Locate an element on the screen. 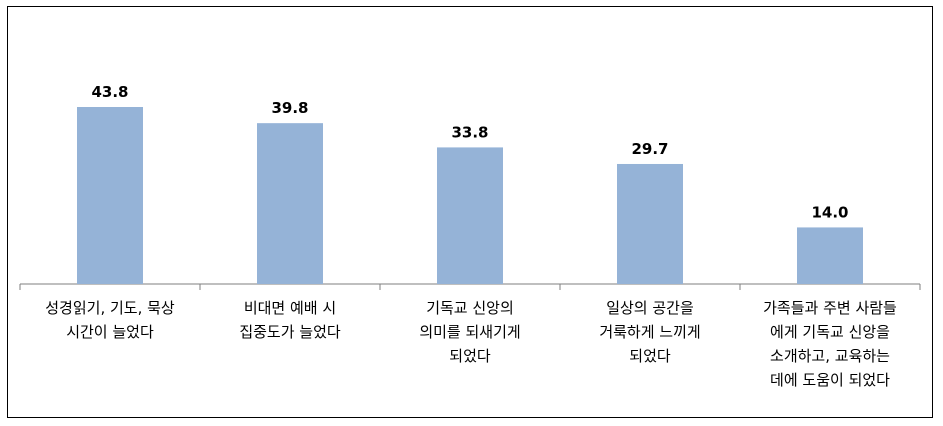 This screenshot has width=943, height=426. category-label-line: 기독교 신앙의 is located at coordinates (470, 308).